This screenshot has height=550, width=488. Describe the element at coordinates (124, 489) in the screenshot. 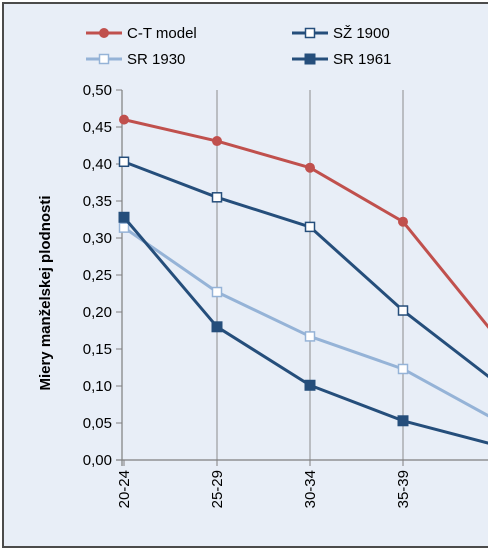

I see `x-tick-label: 20-24` at that location.